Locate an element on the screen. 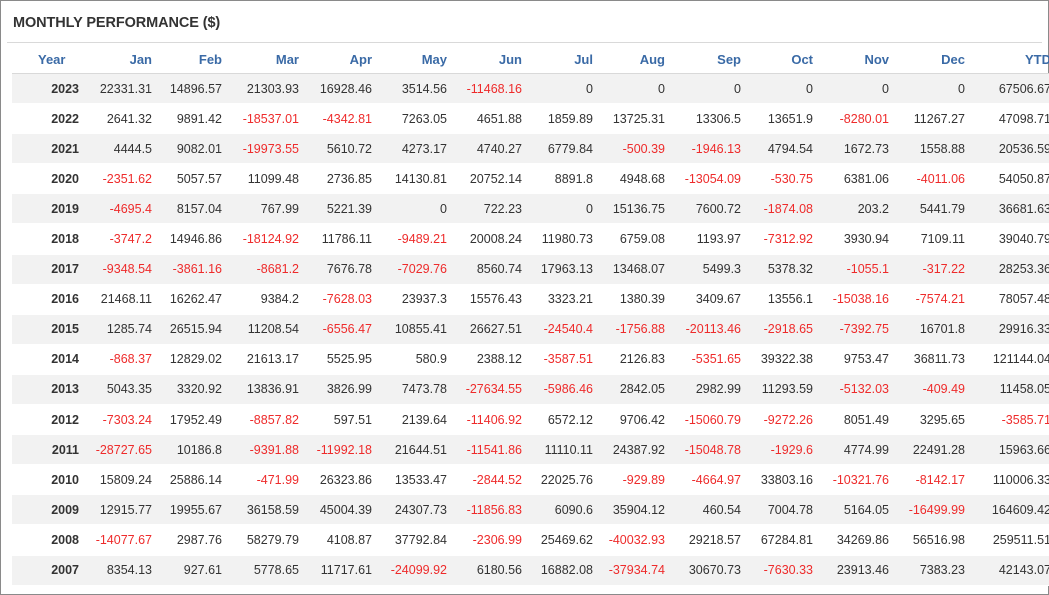 This screenshot has height=595, width=1049. month-value-cell: 24307.73 is located at coordinates (416, 510).